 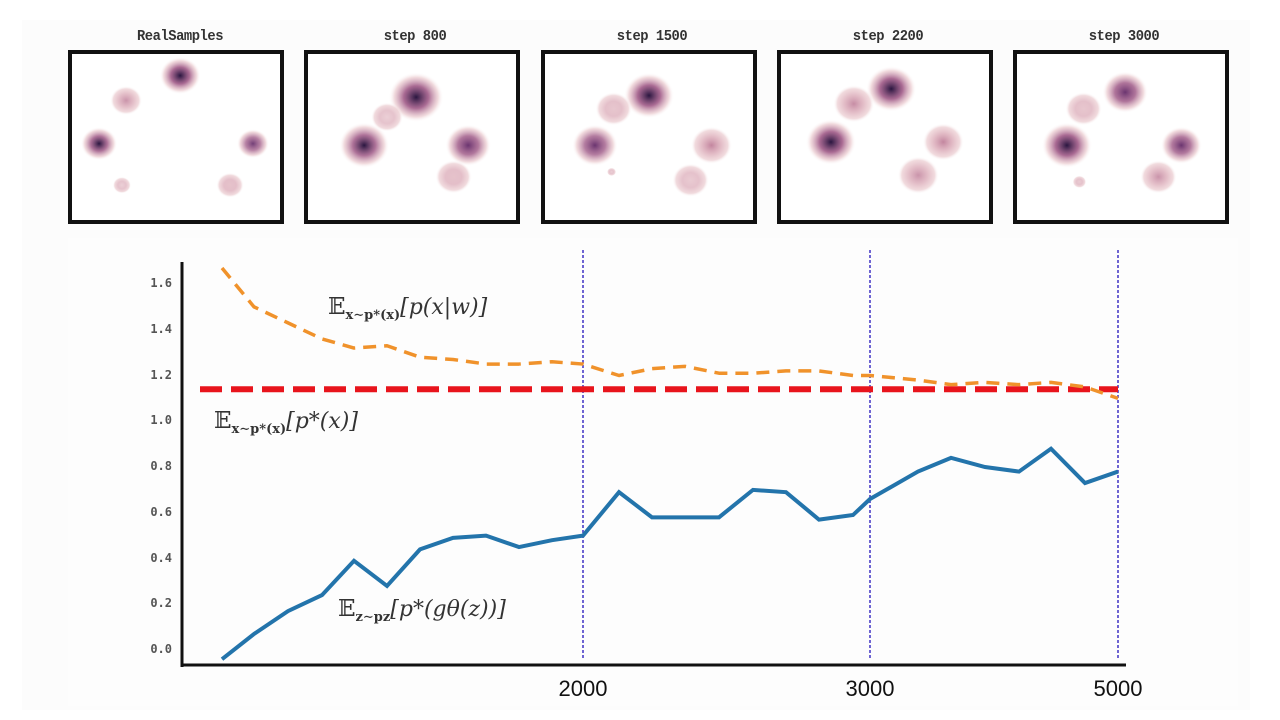 What do you see at coordinates (583, 688) in the screenshot?
I see `x-tick-label: 2000` at bounding box center [583, 688].